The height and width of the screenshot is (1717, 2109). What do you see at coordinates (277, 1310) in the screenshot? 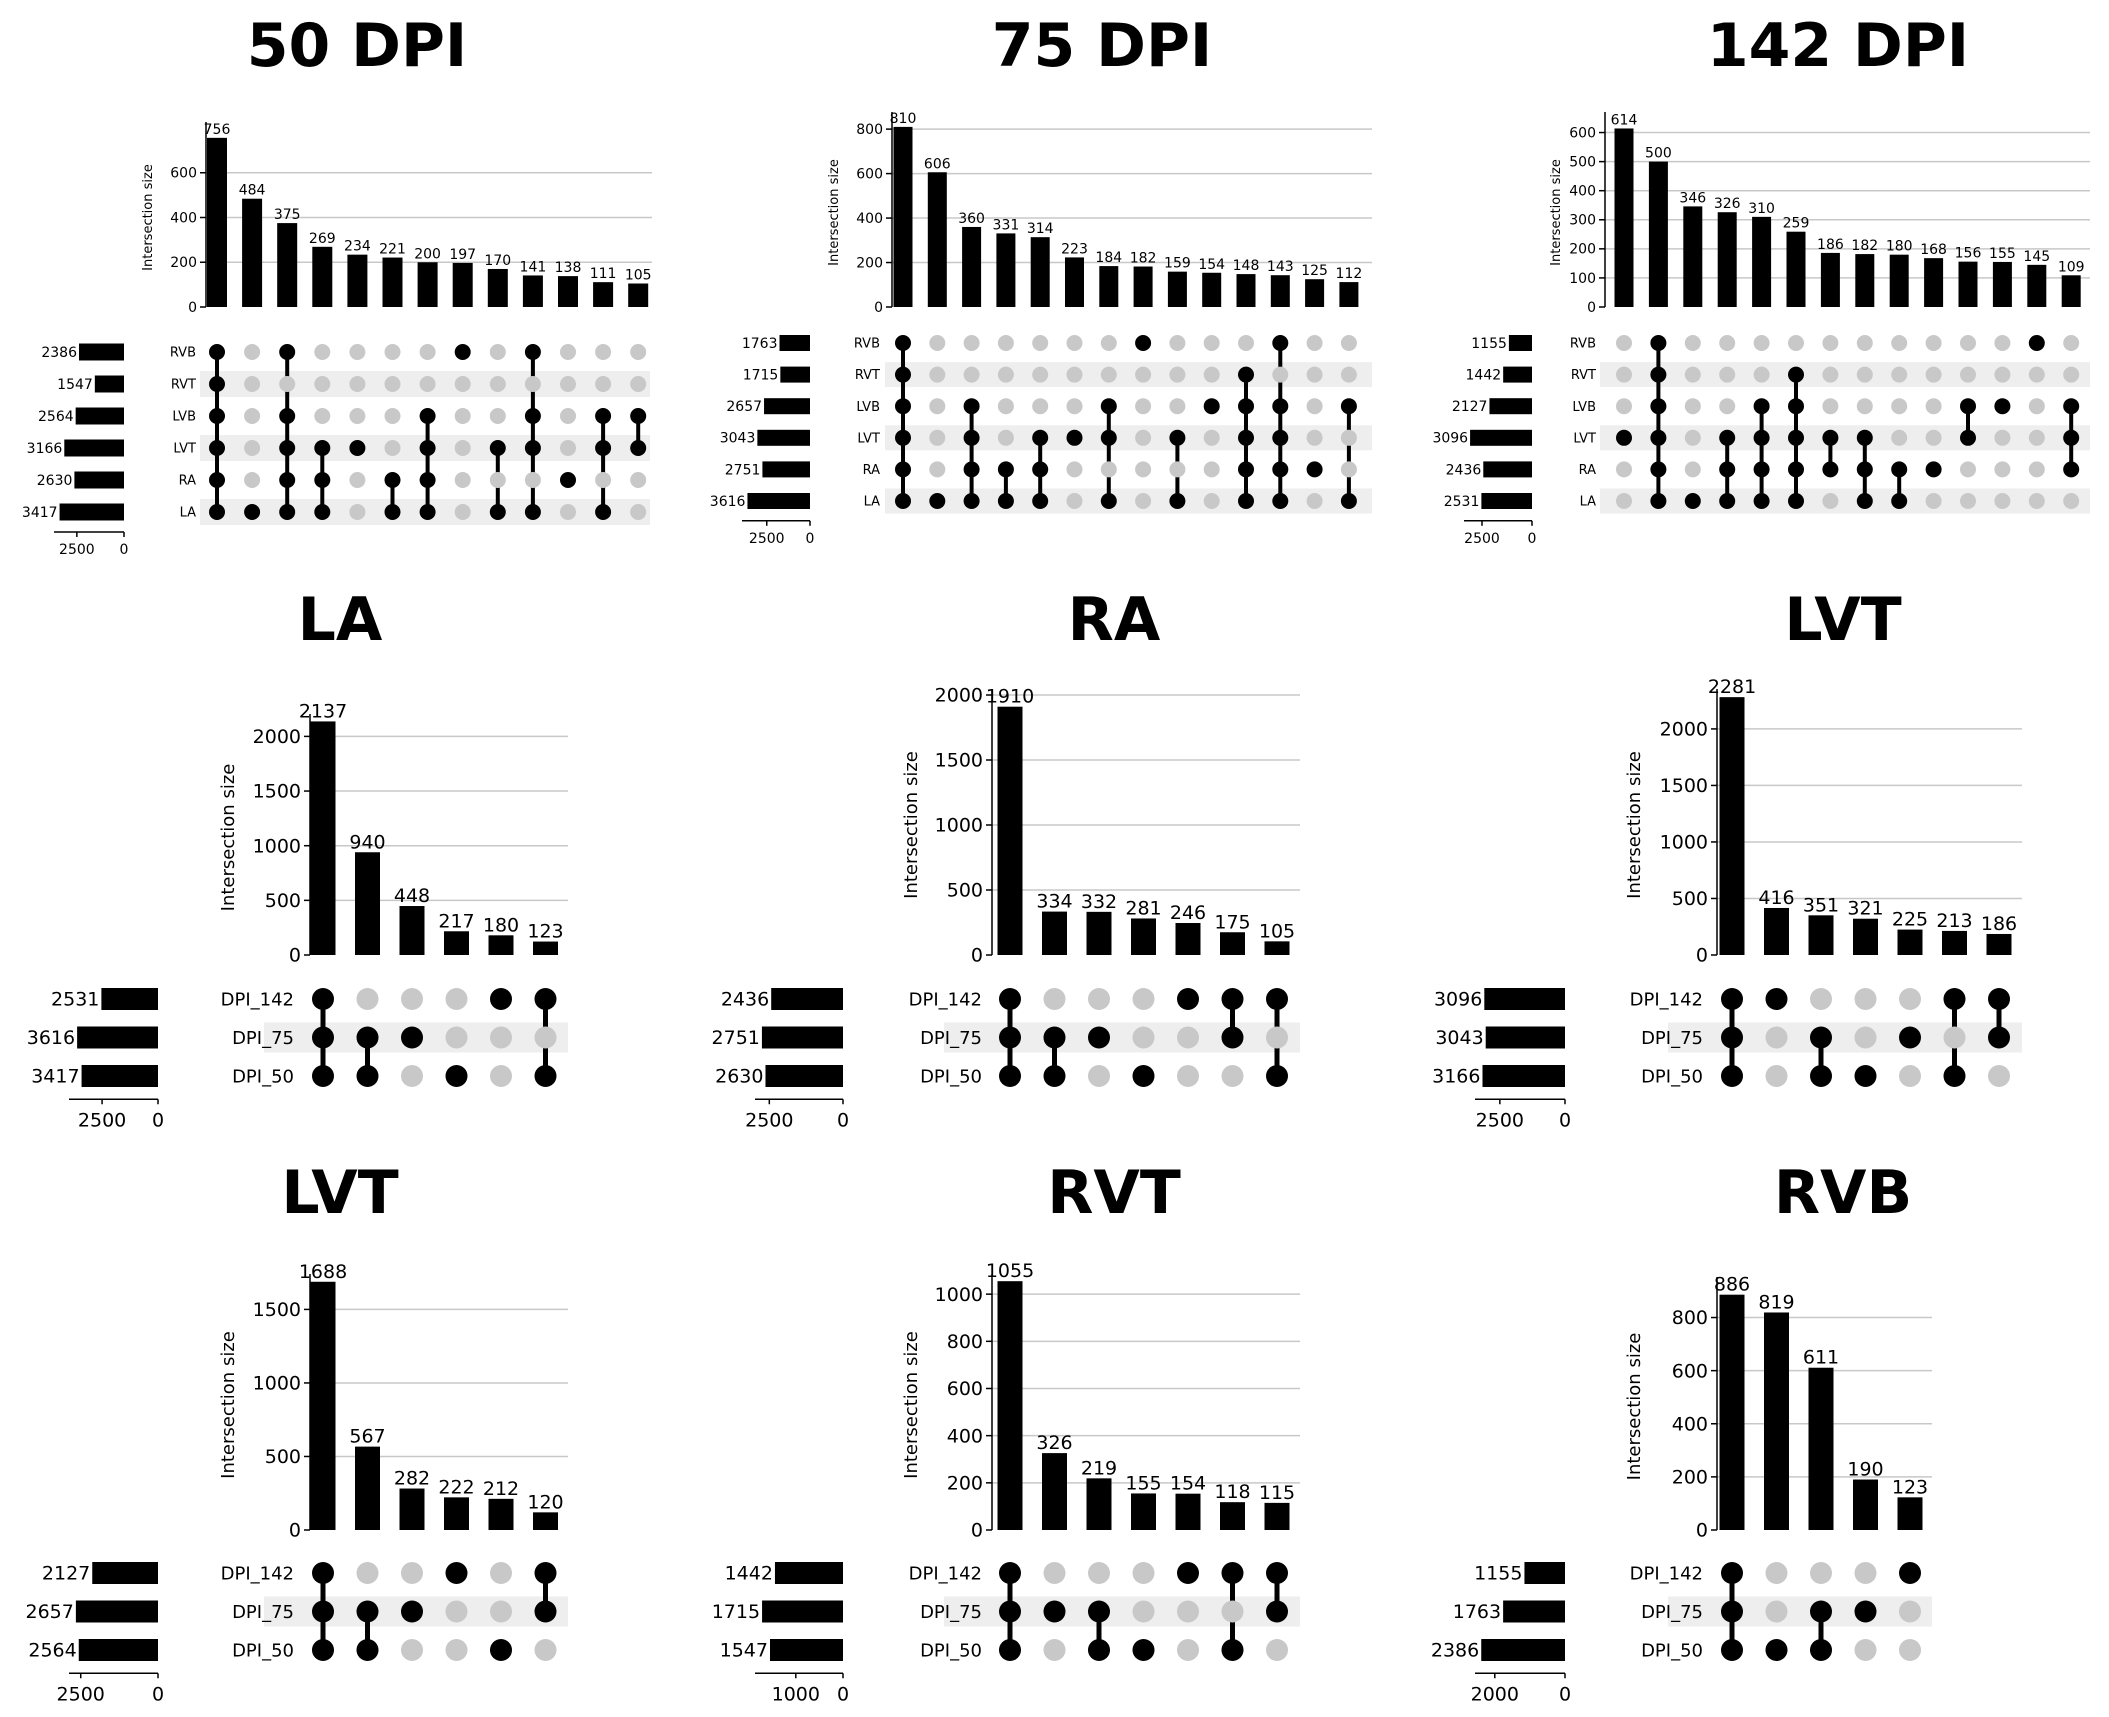
I see `p6-y-tick-label-3: 1500` at bounding box center [277, 1310].